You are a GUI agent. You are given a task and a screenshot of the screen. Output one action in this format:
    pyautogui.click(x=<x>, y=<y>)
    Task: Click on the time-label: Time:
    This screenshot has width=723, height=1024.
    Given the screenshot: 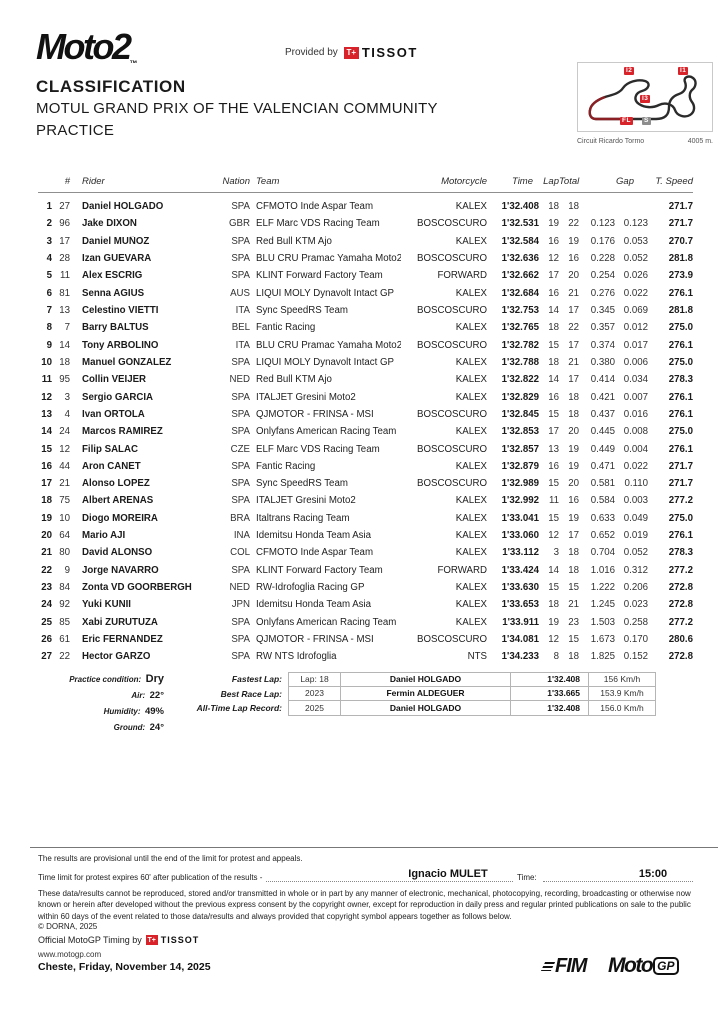 What is the action you would take?
    pyautogui.click(x=527, y=877)
    